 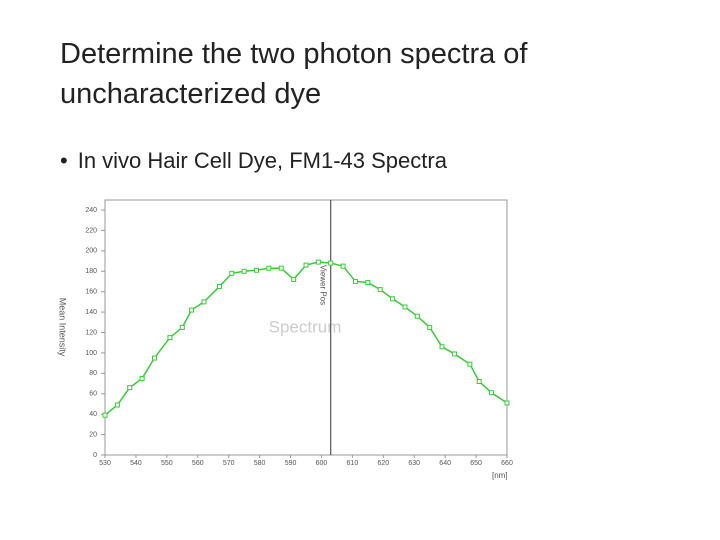 What do you see at coordinates (167, 463) in the screenshot?
I see `x-tick-label: 550` at bounding box center [167, 463].